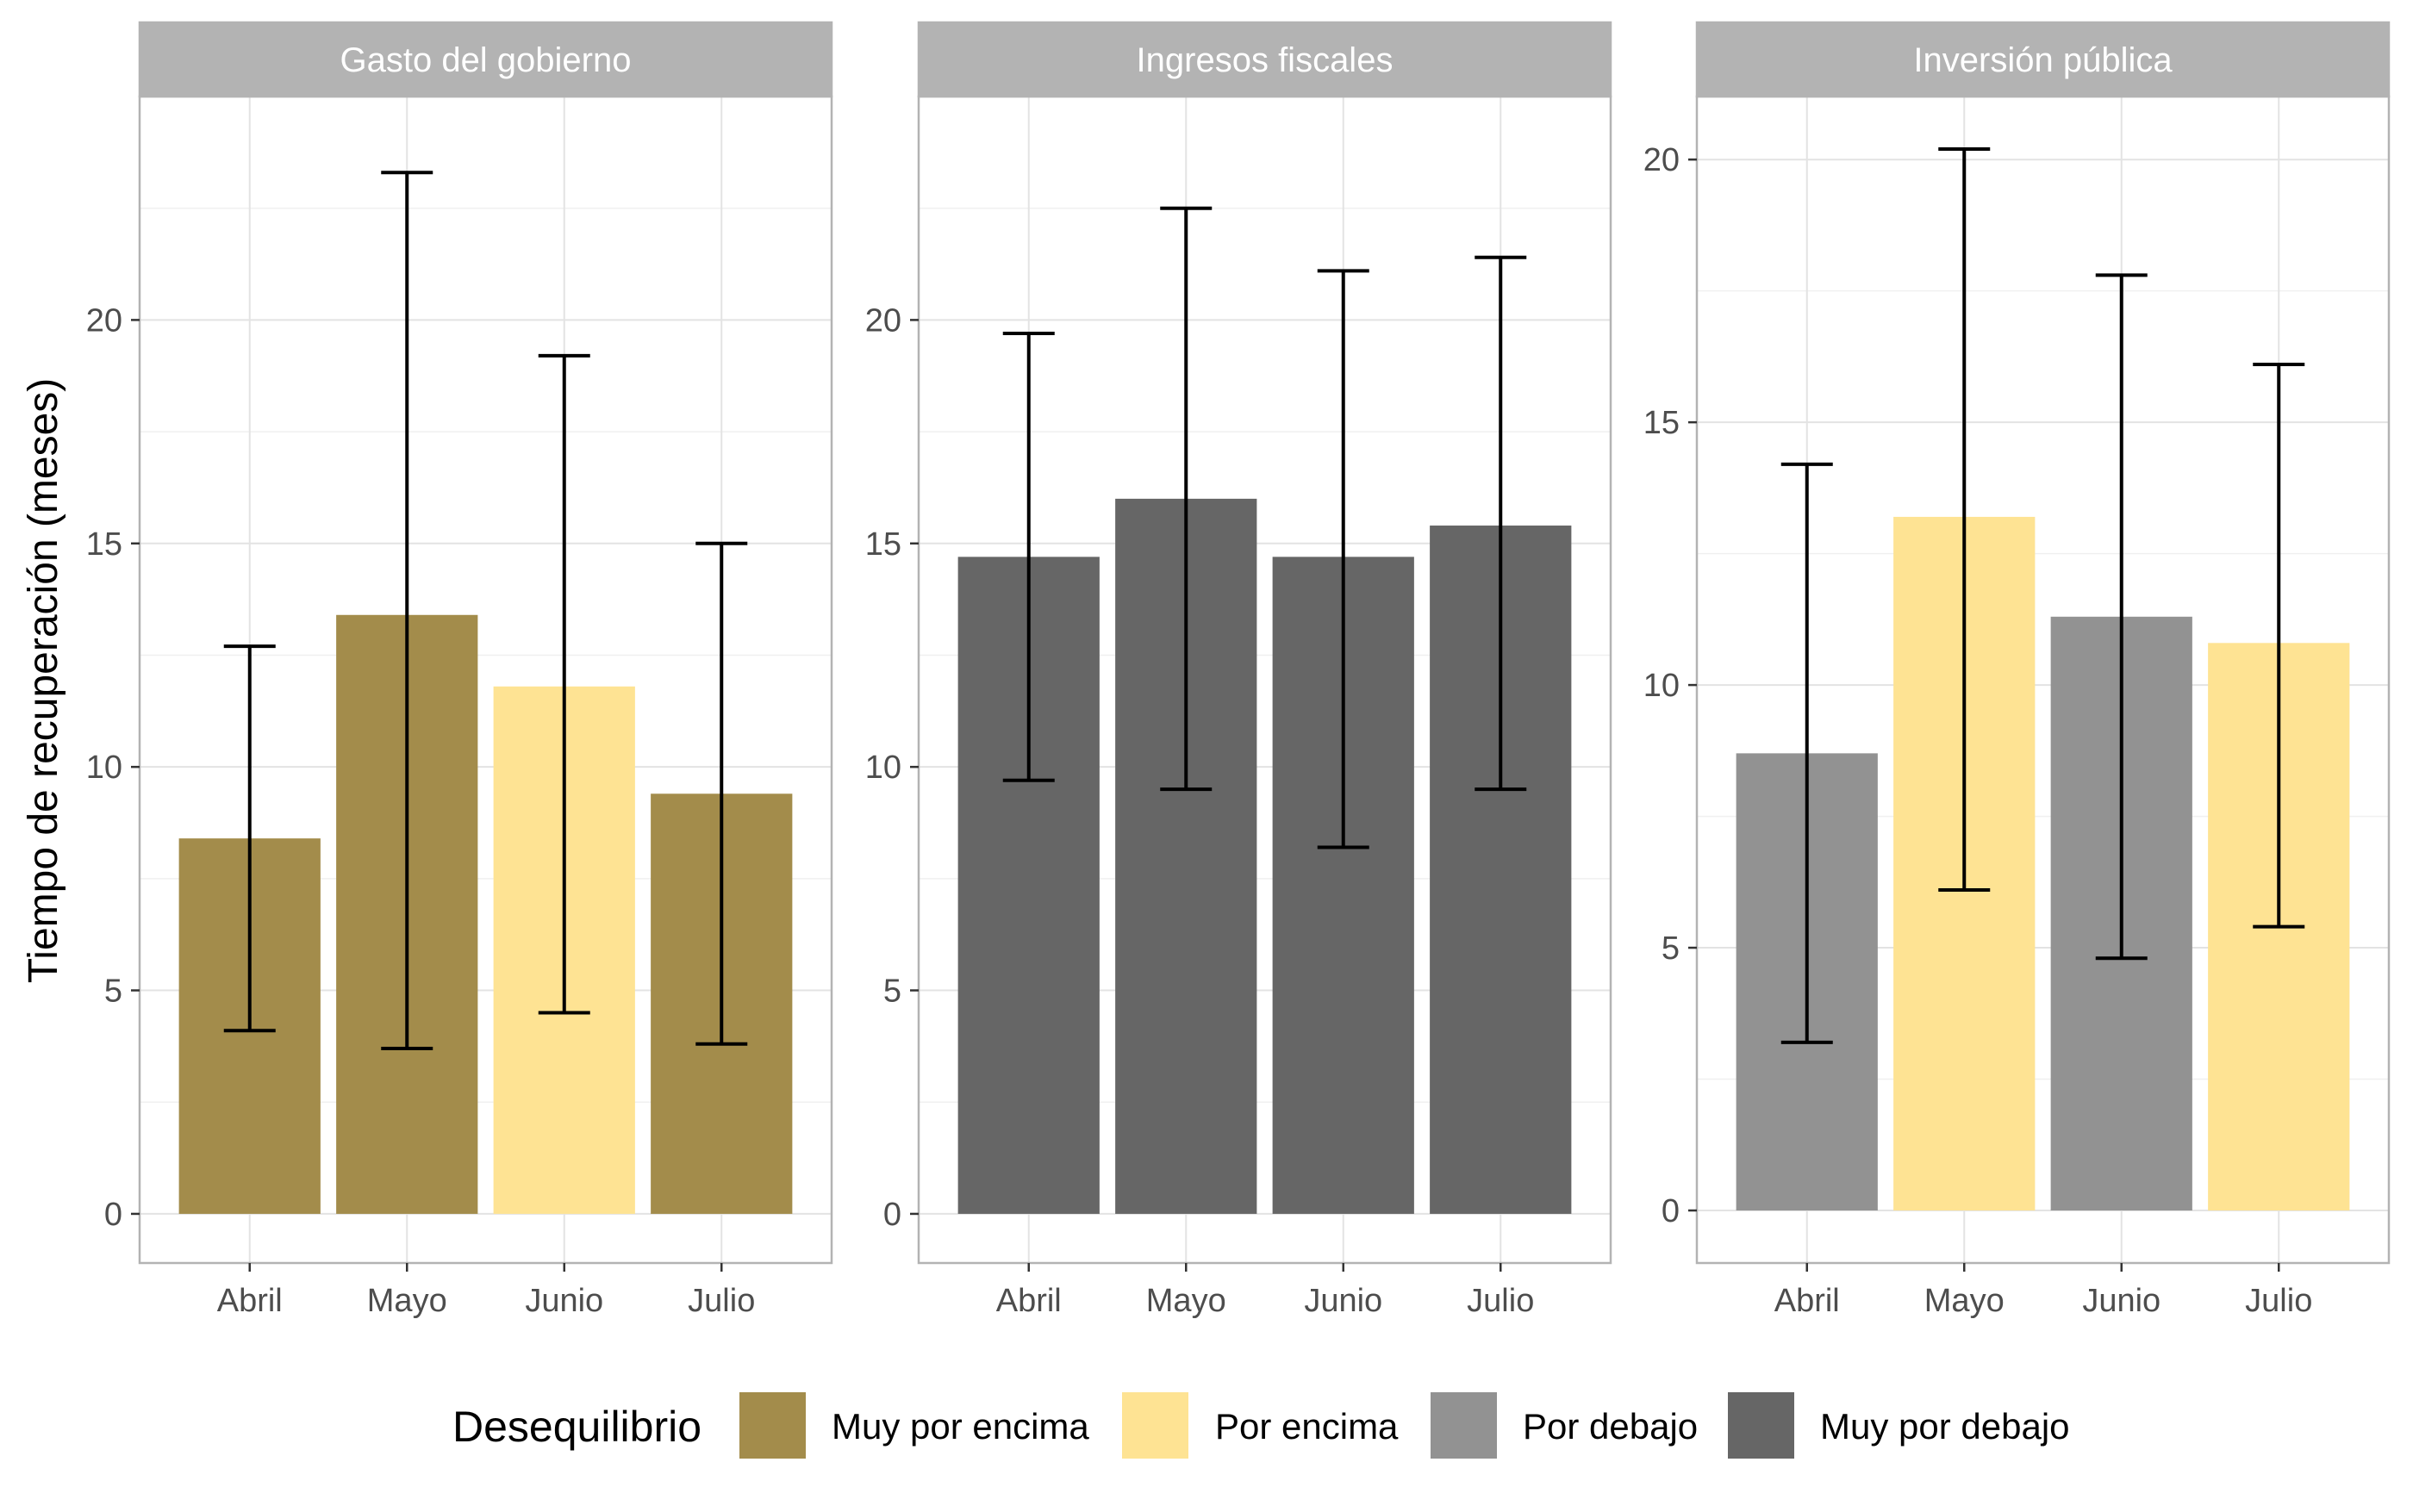 The width and height of the screenshot is (2413, 1512). Describe the element at coordinates (1307, 1427) in the screenshot. I see `legend-label: Por encima` at that location.